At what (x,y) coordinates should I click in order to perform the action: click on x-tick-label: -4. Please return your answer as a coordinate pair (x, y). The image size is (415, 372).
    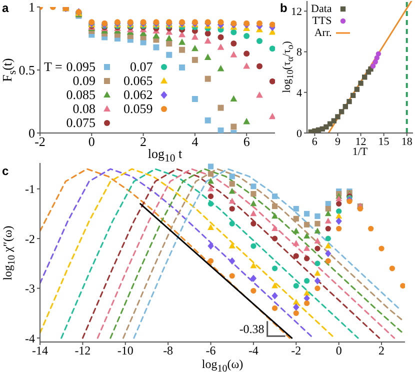
    Looking at the image, I should click on (253, 351).